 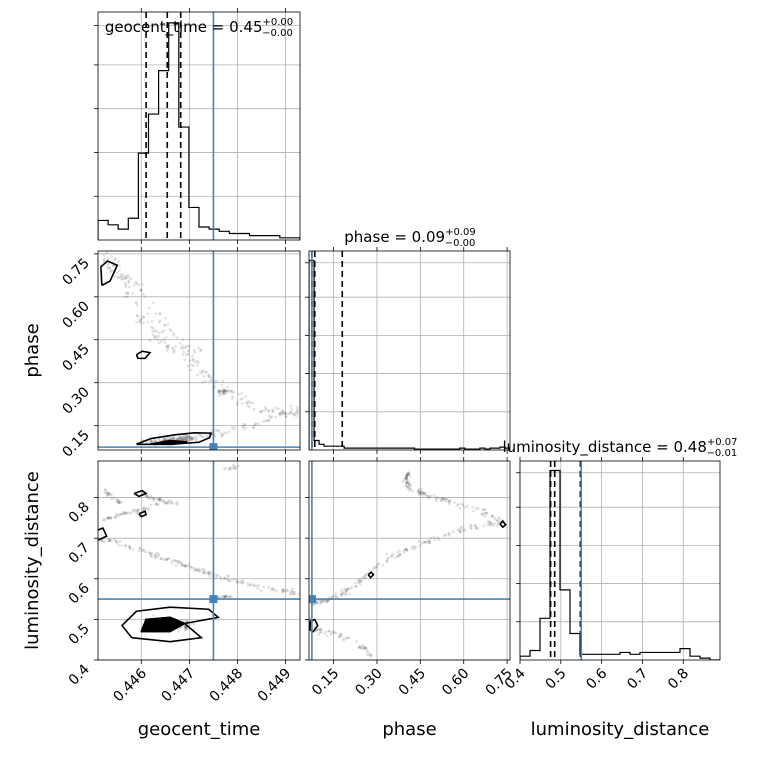 What do you see at coordinates (312, 599) in the screenshot?
I see `truth-marker` at bounding box center [312, 599].